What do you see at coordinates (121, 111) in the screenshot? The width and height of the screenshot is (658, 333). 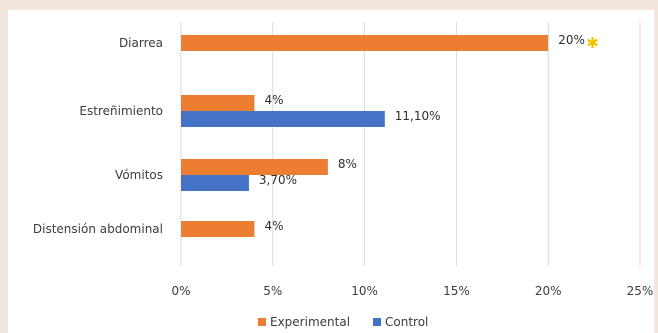 I see `category-label-1: Estreñimiento` at bounding box center [121, 111].